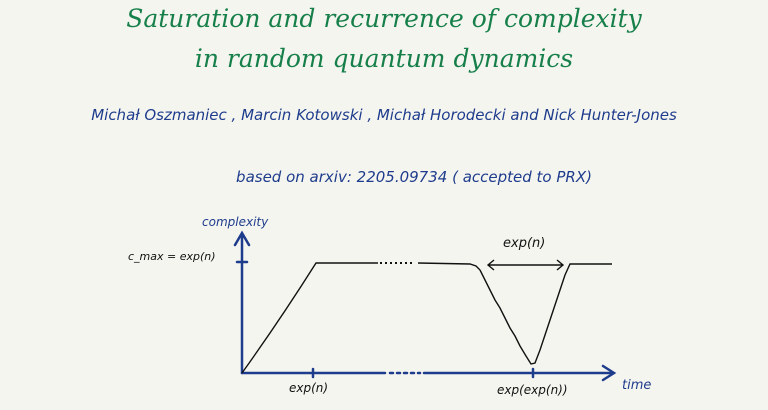 Image resolution: width=768 pixels, height=410 pixels. I want to click on x-axis, so click(428, 373).